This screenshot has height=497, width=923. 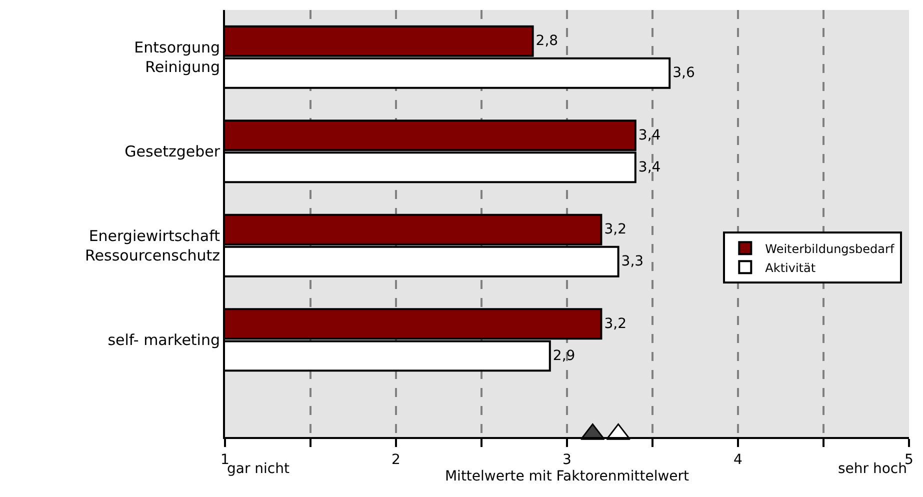 I want to click on legend-label: Aktivität, so click(x=790, y=267).